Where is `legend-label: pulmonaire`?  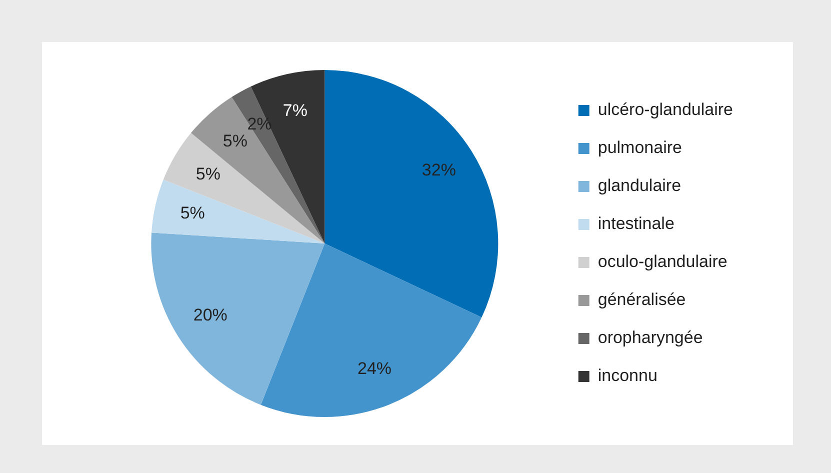 legend-label: pulmonaire is located at coordinates (640, 148).